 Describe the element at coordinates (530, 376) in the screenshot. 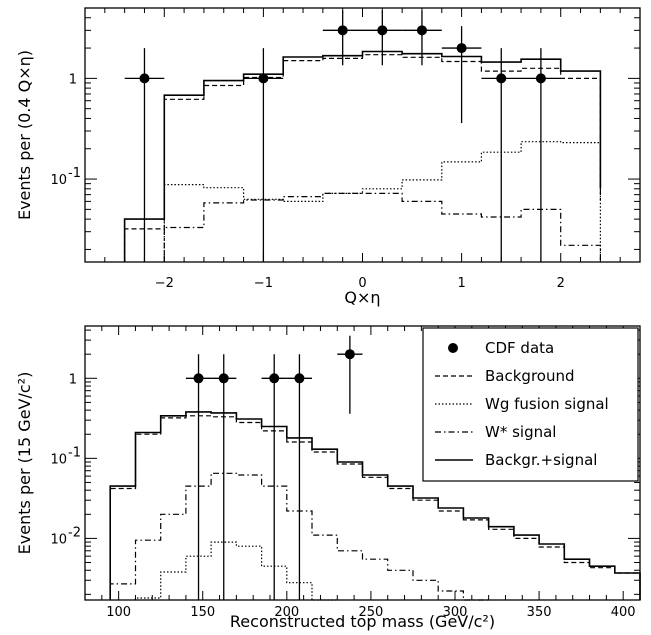

I see `legend-label: Background` at that location.